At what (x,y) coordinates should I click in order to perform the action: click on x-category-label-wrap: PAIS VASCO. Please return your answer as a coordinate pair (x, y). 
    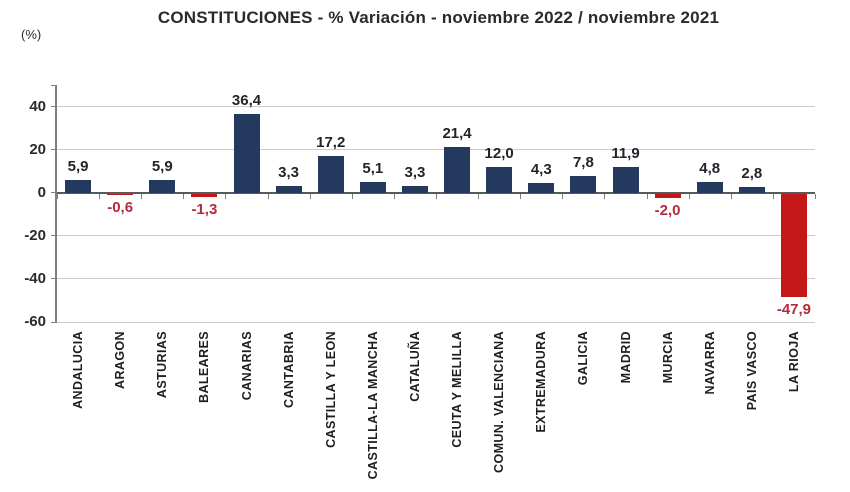
    Looking at the image, I should click on (752, 411).